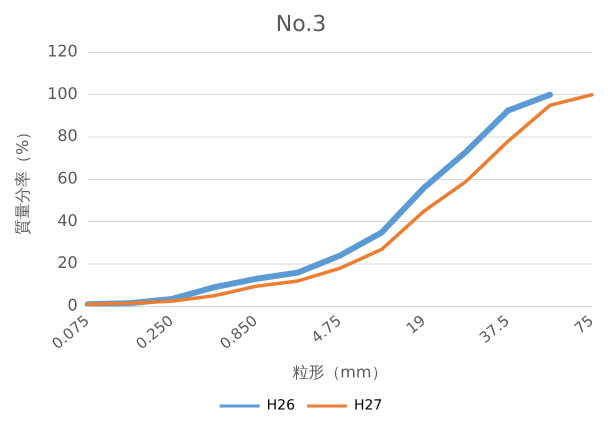 This screenshot has height=427, width=614. Describe the element at coordinates (281, 406) in the screenshot. I see `legend-label: H26` at that location.